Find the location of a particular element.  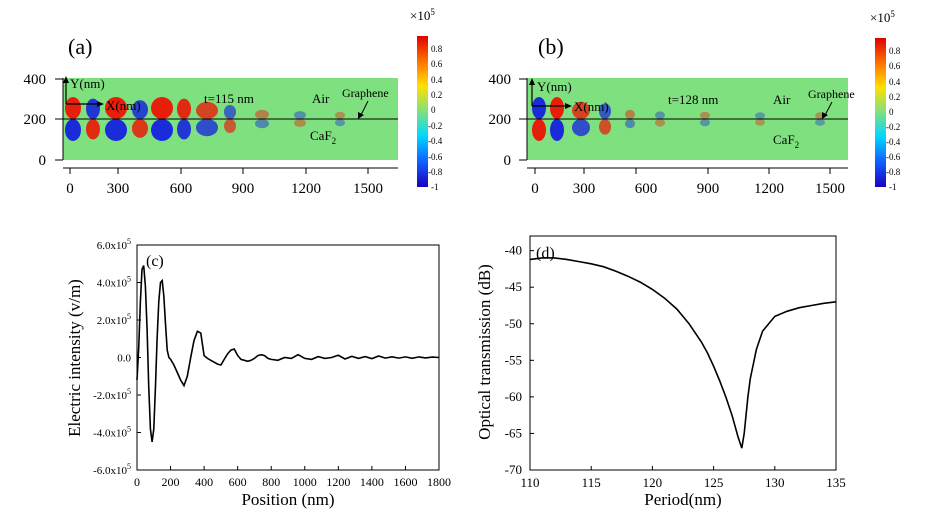

panel-b-graphene-label: Graphene is located at coordinates (831, 94).